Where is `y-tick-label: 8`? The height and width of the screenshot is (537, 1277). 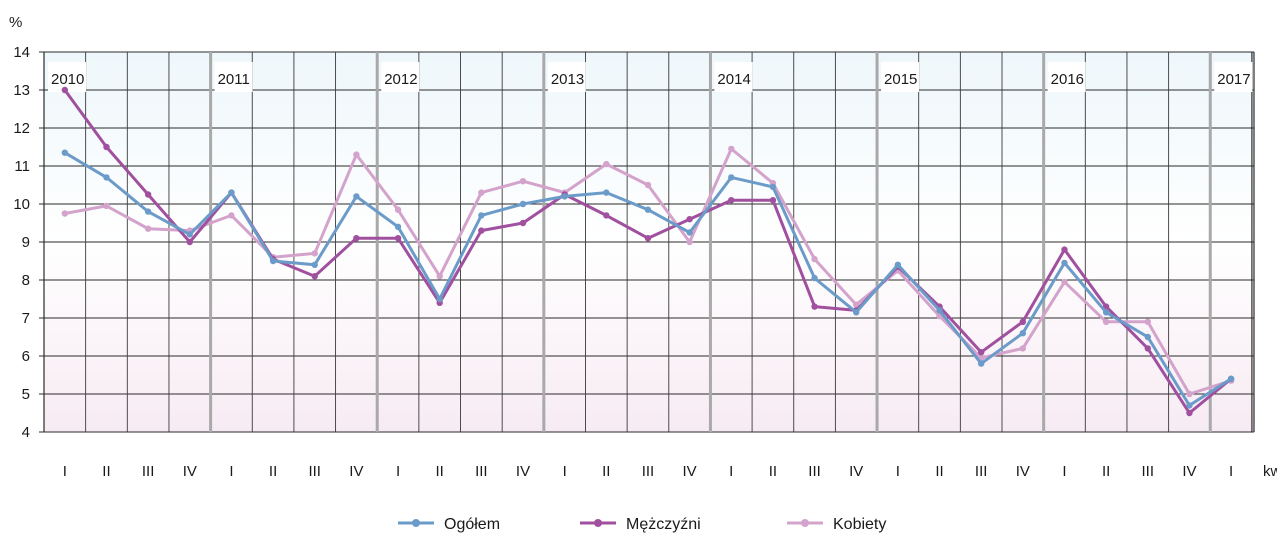
y-tick-label: 8 is located at coordinates (26, 280).